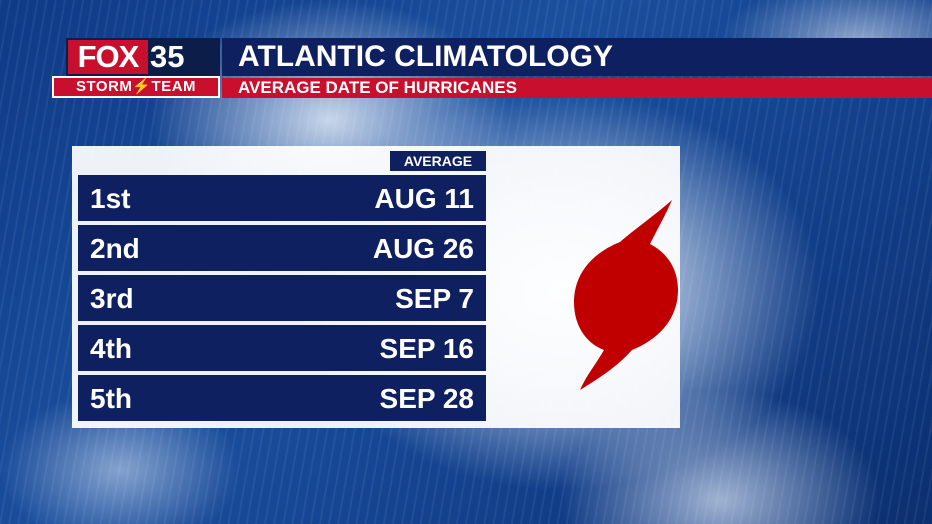 The width and height of the screenshot is (932, 524). I want to click on table-row: 3rd SEP 7, so click(282, 298).